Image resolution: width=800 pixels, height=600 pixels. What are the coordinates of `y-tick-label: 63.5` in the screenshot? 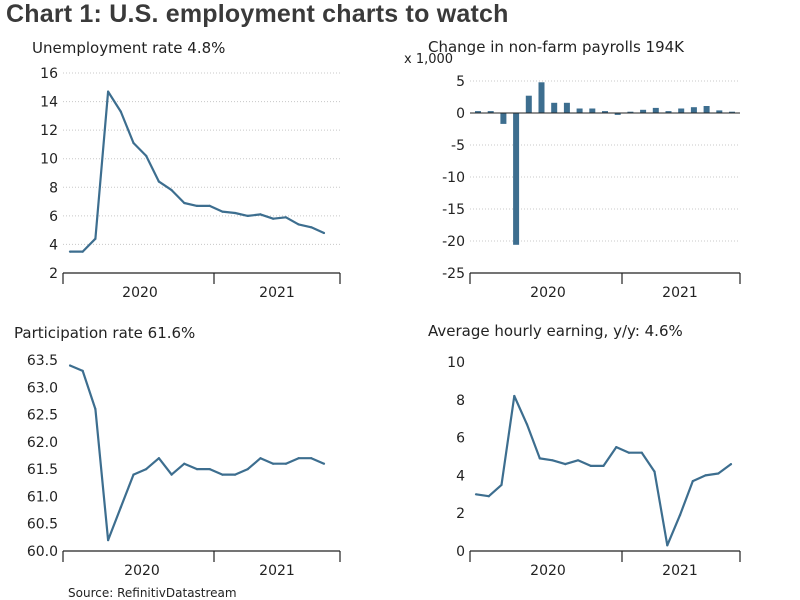 It's located at (42, 361).